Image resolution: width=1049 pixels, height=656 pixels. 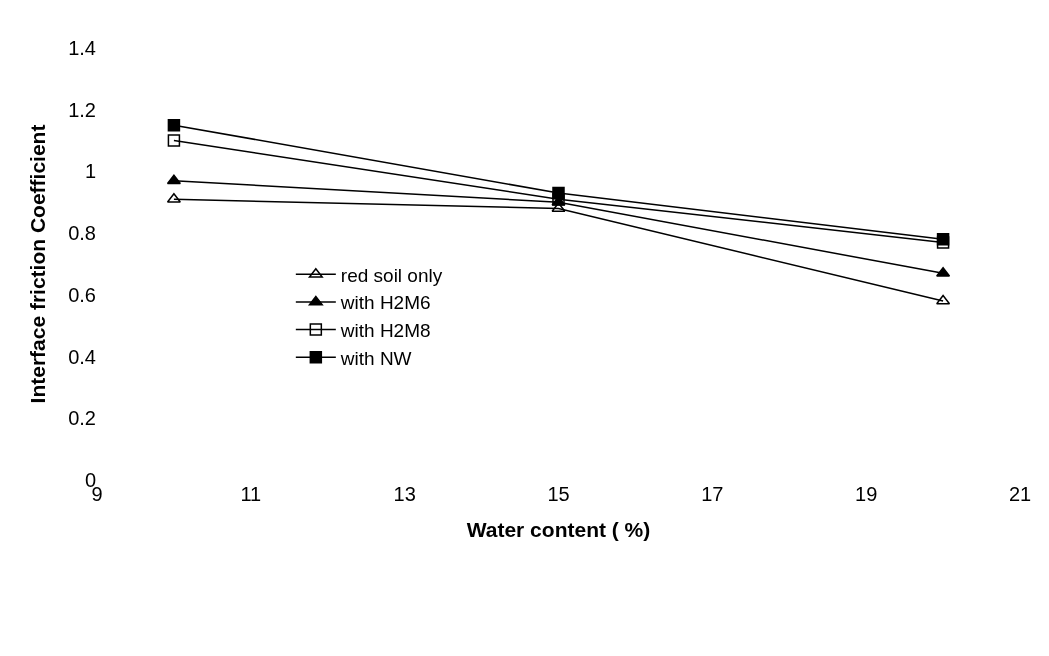 What do you see at coordinates (82, 109) in the screenshot?
I see `y-tick-label: 1.2` at bounding box center [82, 109].